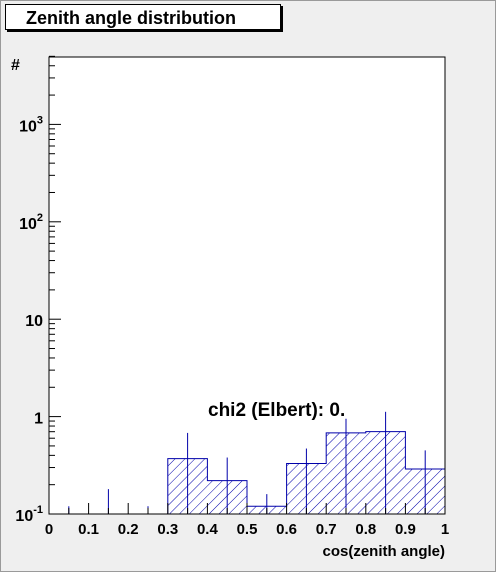  What do you see at coordinates (143, 17) in the screenshot?
I see `chart-title: Zenith angle distribution` at bounding box center [143, 17].